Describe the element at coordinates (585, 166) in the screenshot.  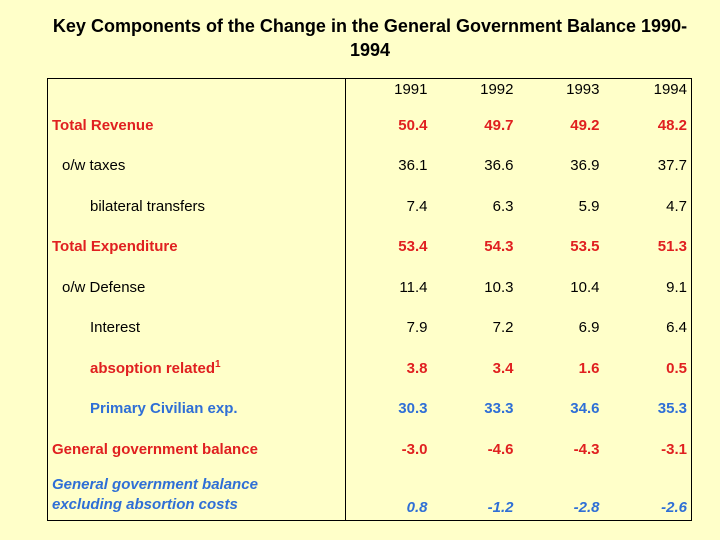
I see `cell-value: 36.9` at that location.